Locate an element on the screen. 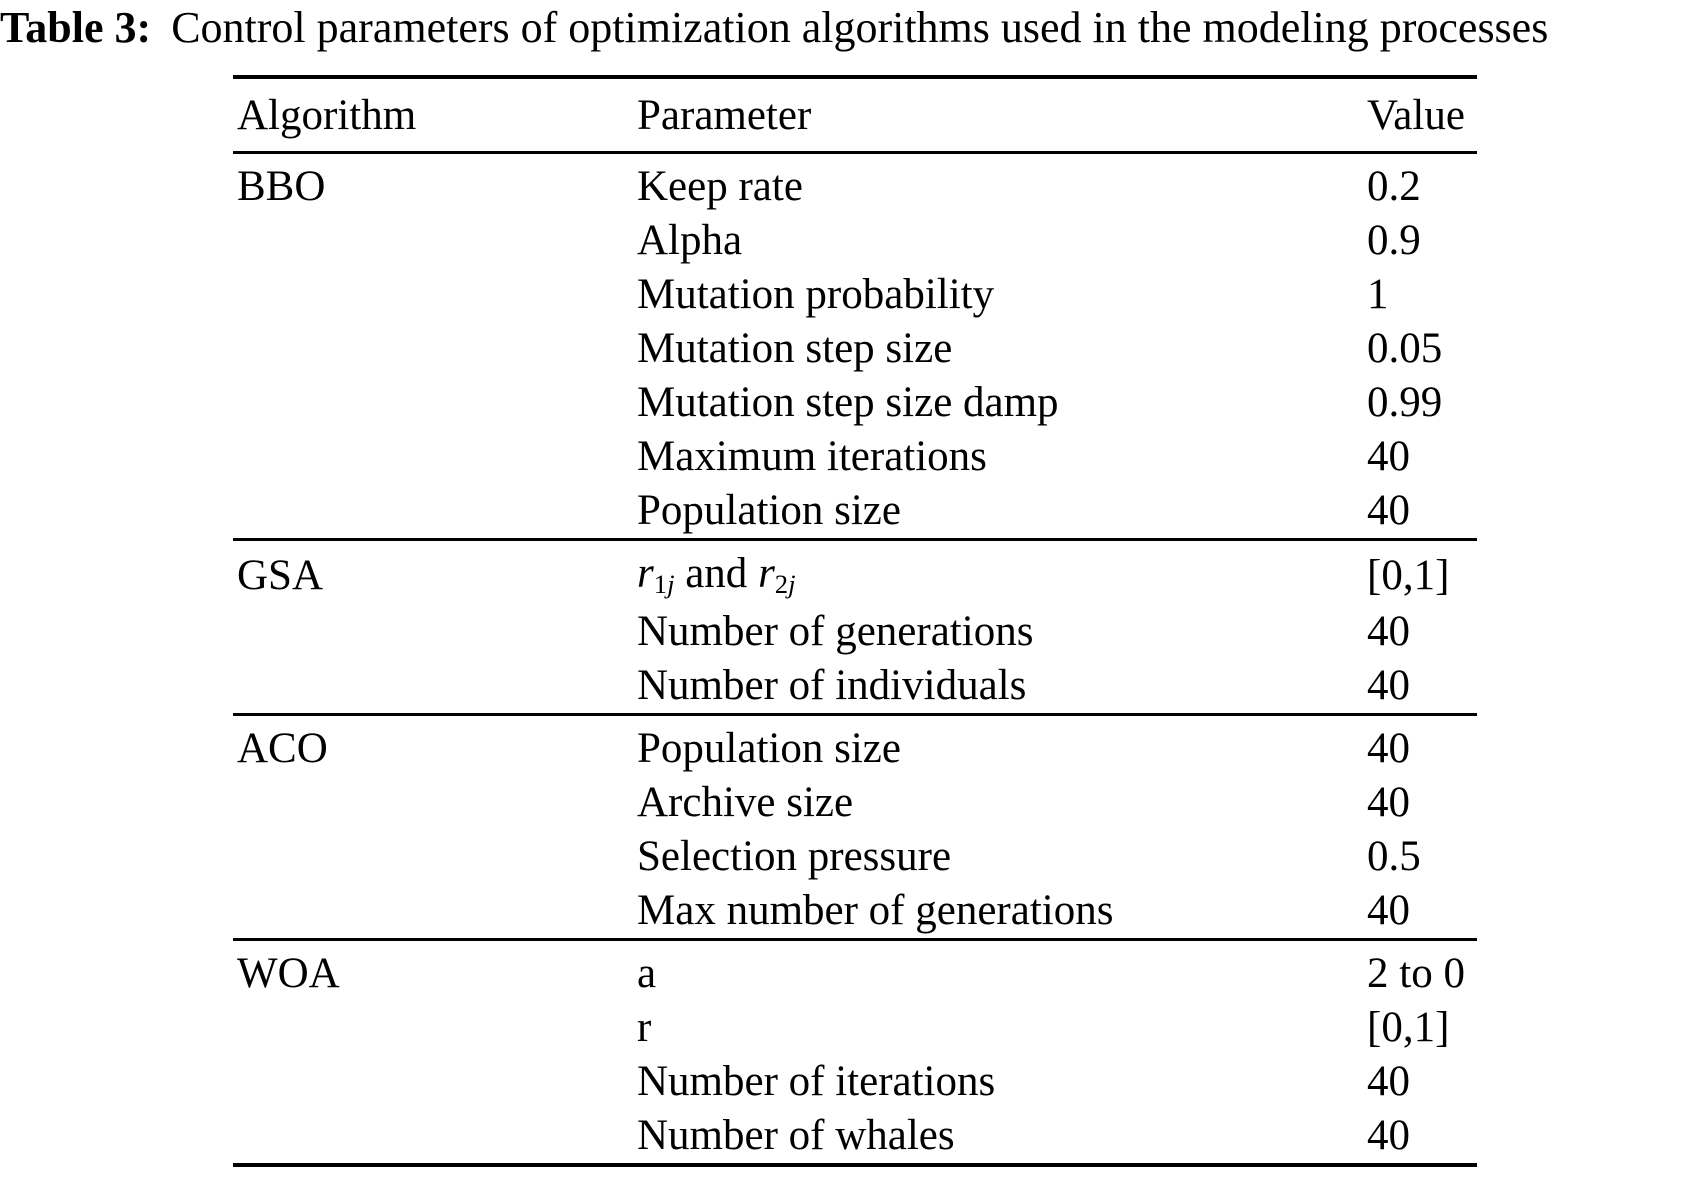 The height and width of the screenshot is (1179, 1699). parameter-math-segment: 1 is located at coordinates (660, 583).